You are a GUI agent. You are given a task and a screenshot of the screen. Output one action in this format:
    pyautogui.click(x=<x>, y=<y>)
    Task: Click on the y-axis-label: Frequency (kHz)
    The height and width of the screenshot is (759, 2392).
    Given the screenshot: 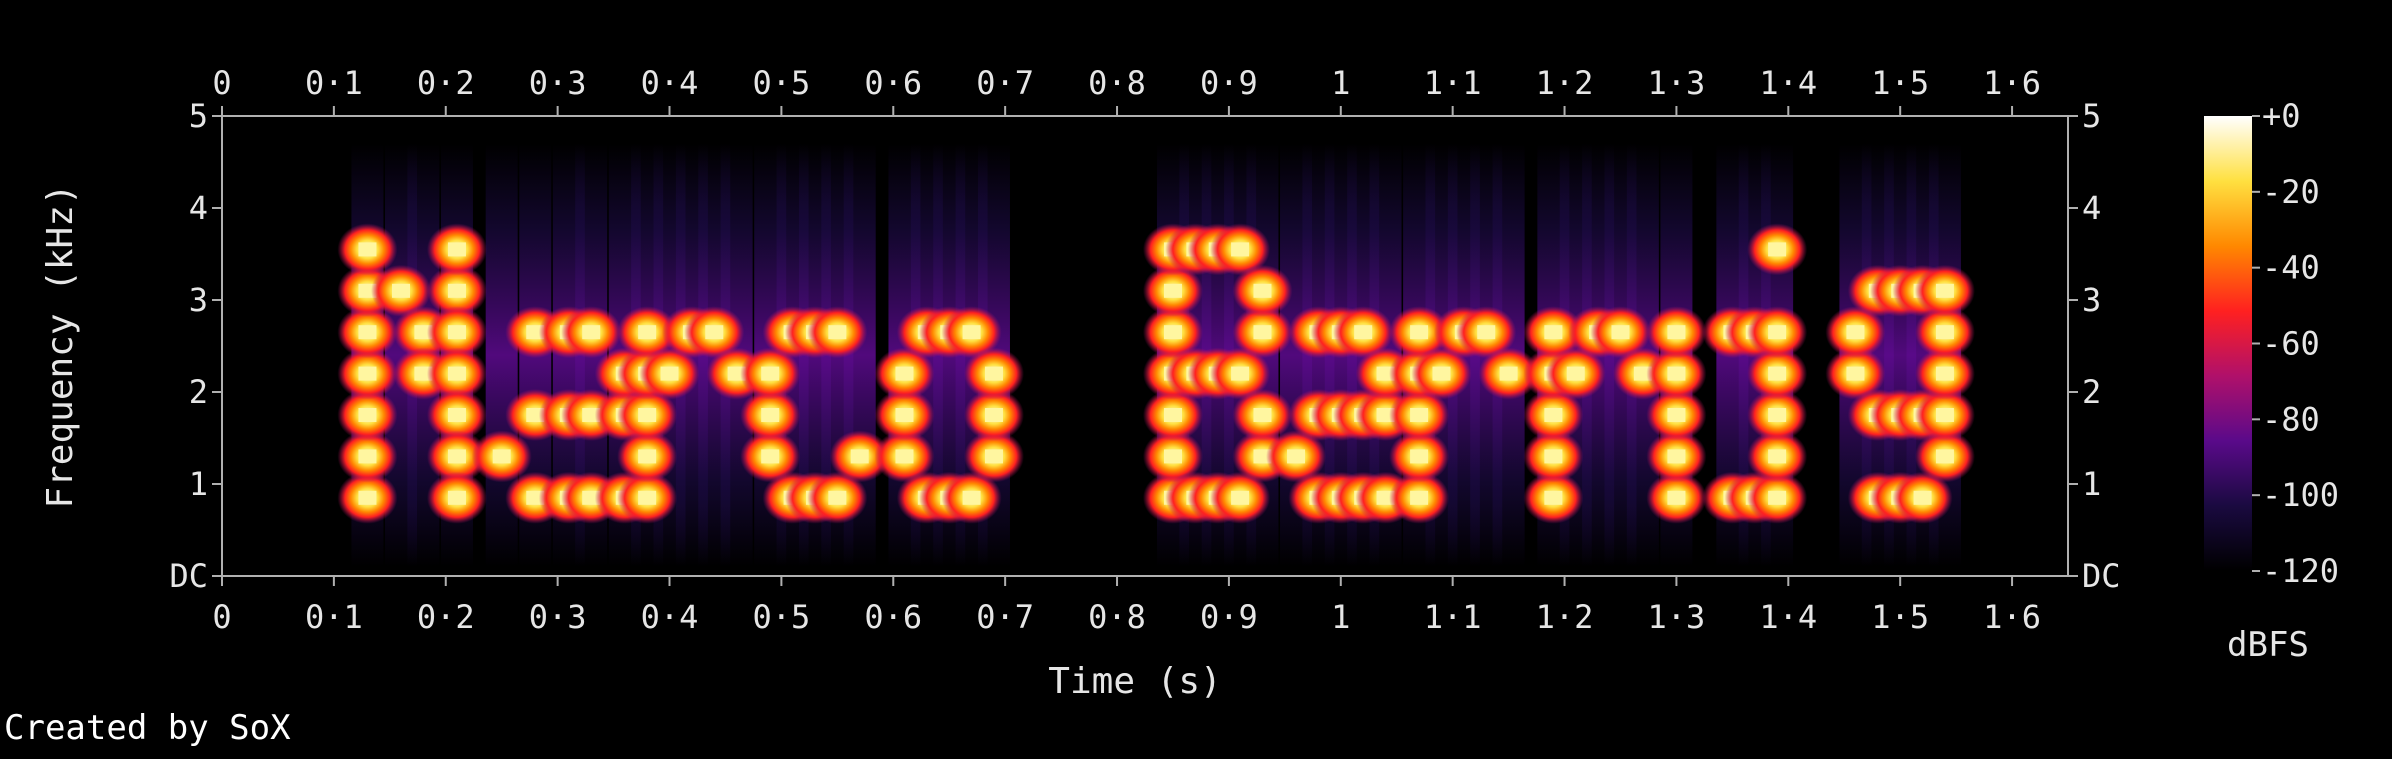 What is the action you would take?
    pyautogui.click(x=60, y=345)
    